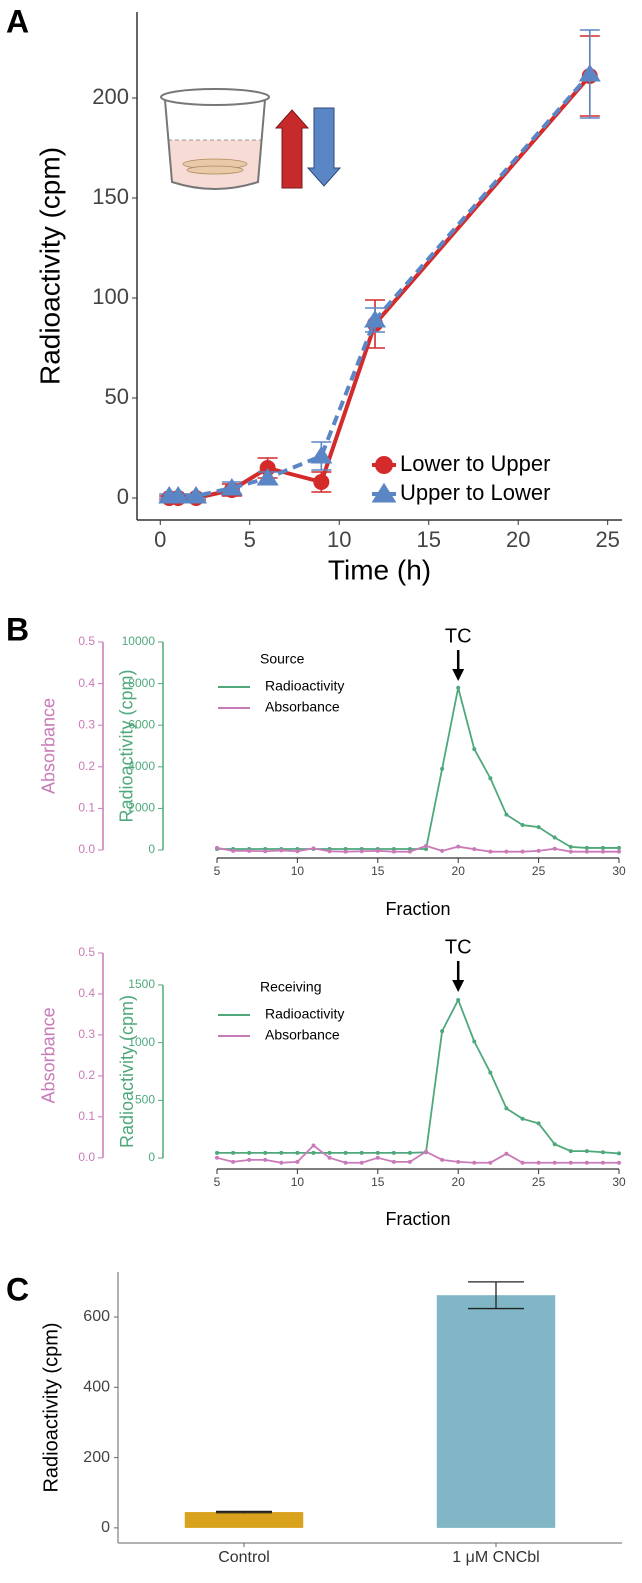 Image resolution: width=642 pixels, height=1583 pixels. I want to click on y-tick-label: 0.1, so click(86, 808).